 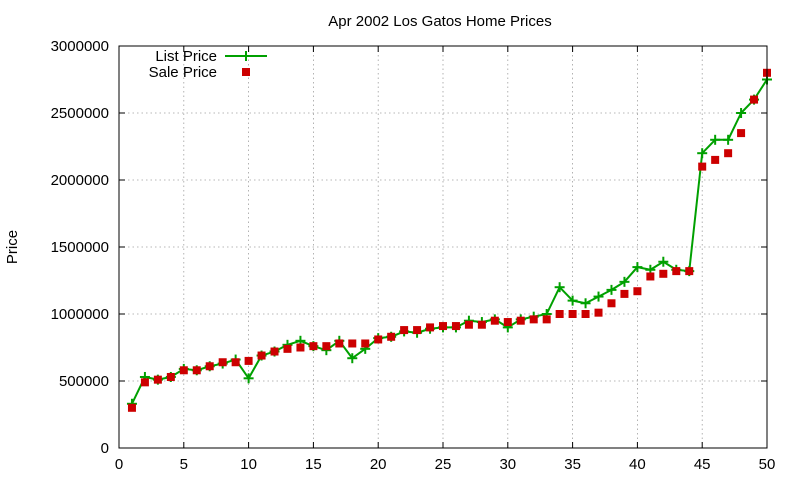 What do you see at coordinates (378, 464) in the screenshot?
I see `x-tick-label: 20` at bounding box center [378, 464].